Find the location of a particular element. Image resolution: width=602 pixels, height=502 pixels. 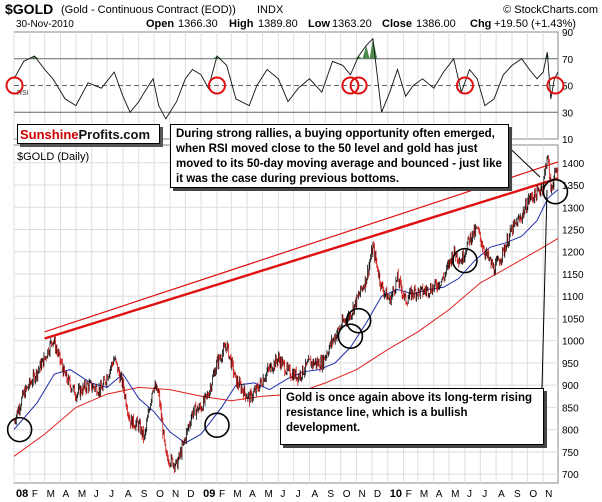

open-value: 1366.30 is located at coordinates (198, 24).